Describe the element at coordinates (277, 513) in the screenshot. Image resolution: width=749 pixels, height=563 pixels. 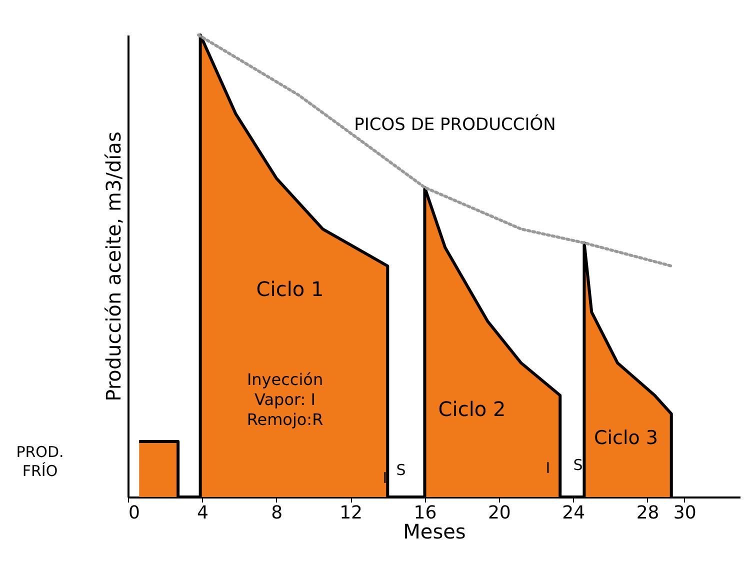
I see `x-tick-label: 8` at that location.